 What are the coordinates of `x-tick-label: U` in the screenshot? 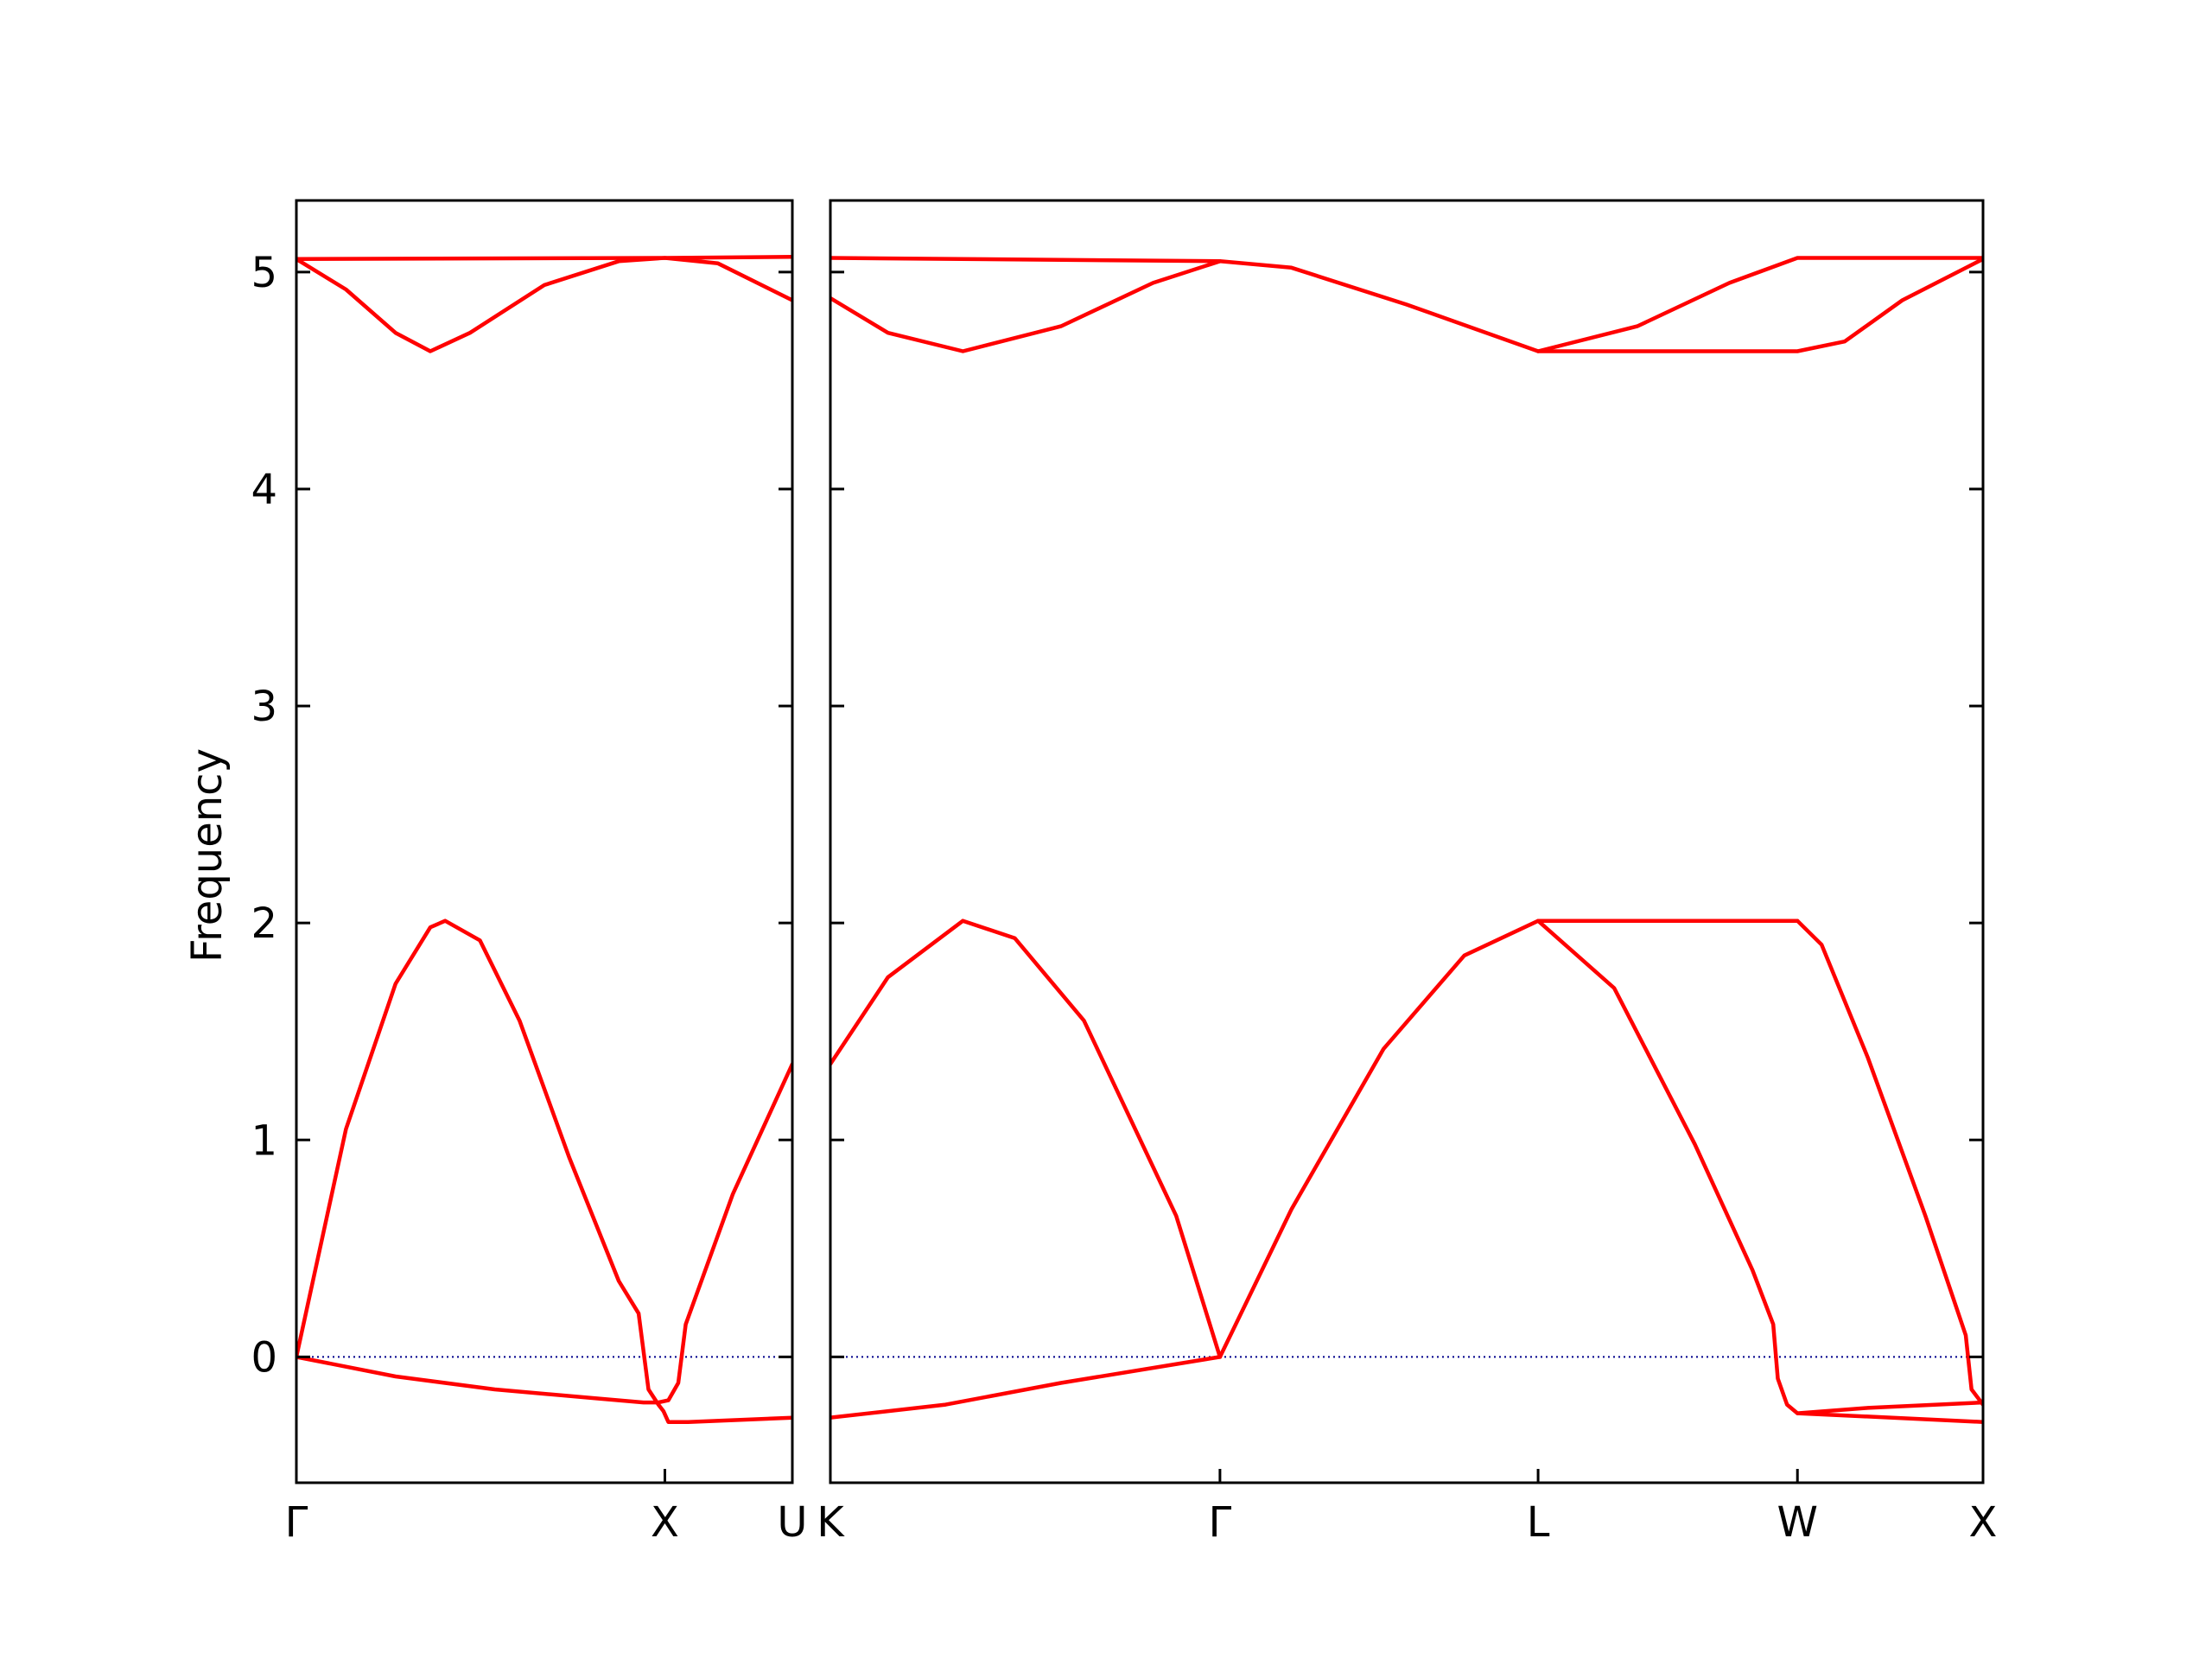 It's located at (792, 1522).